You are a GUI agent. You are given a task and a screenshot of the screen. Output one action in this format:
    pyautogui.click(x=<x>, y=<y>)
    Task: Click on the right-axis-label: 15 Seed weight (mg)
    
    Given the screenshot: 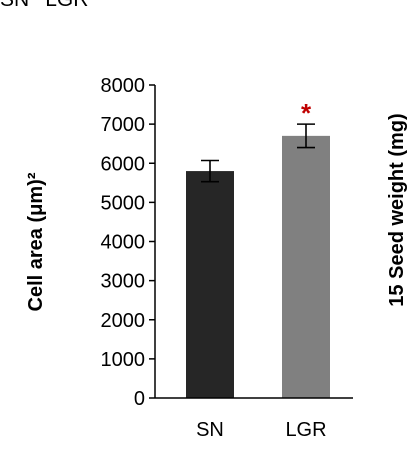 What is the action you would take?
    pyautogui.click(x=397, y=209)
    